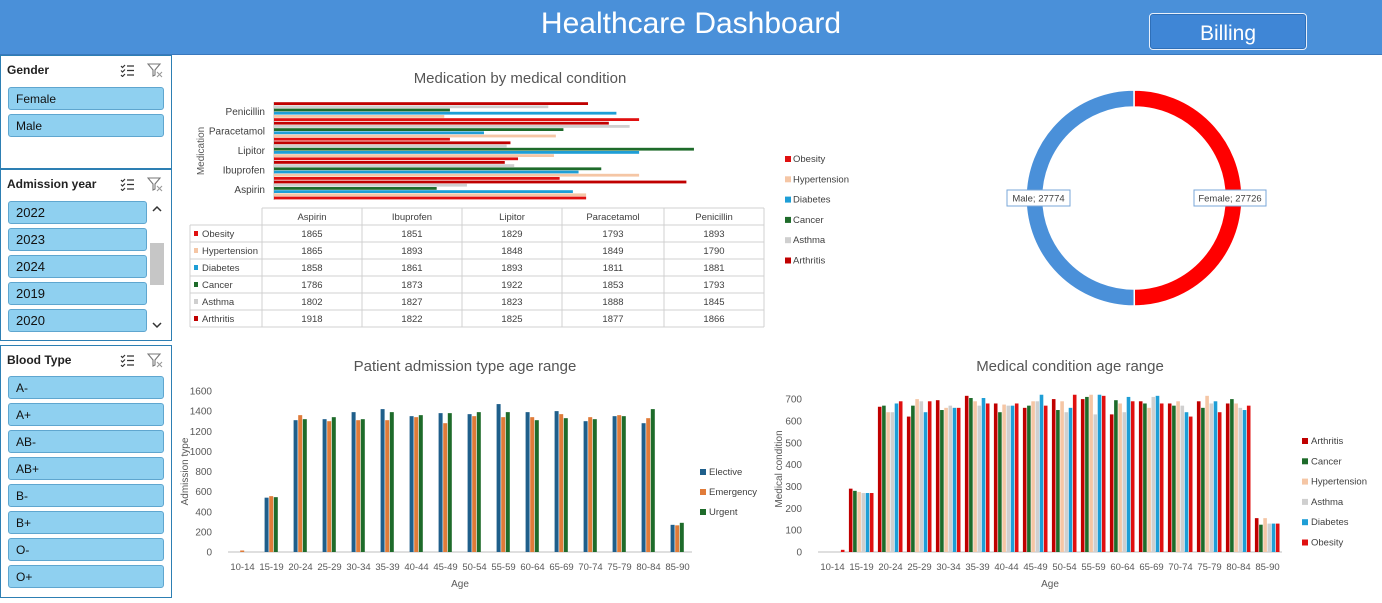 The width and height of the screenshot is (1382, 603). What do you see at coordinates (713, 319) in the screenshot?
I see `table-cell: 1866` at bounding box center [713, 319].